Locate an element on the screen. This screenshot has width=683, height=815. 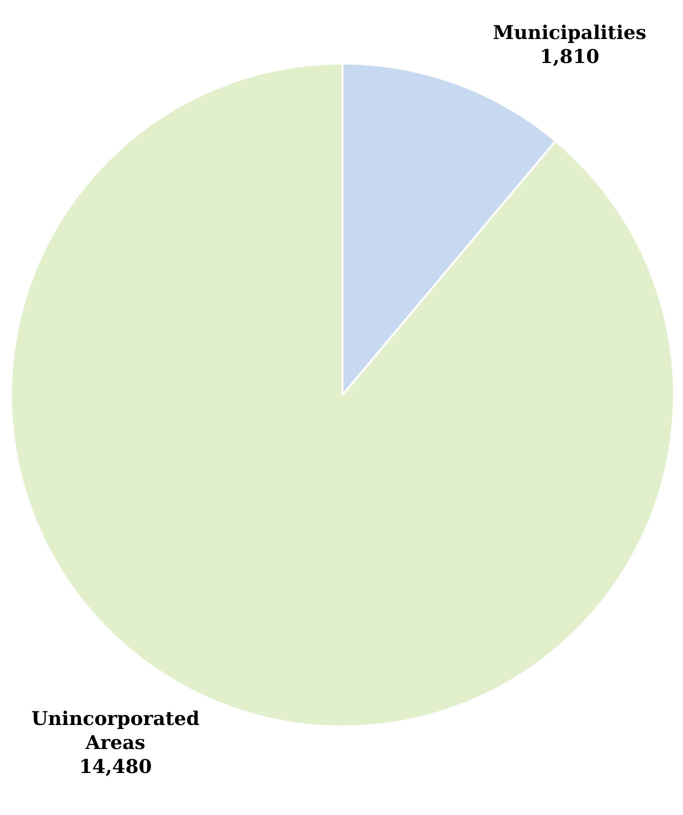
slice-label: Municipalities is located at coordinates (569, 33).